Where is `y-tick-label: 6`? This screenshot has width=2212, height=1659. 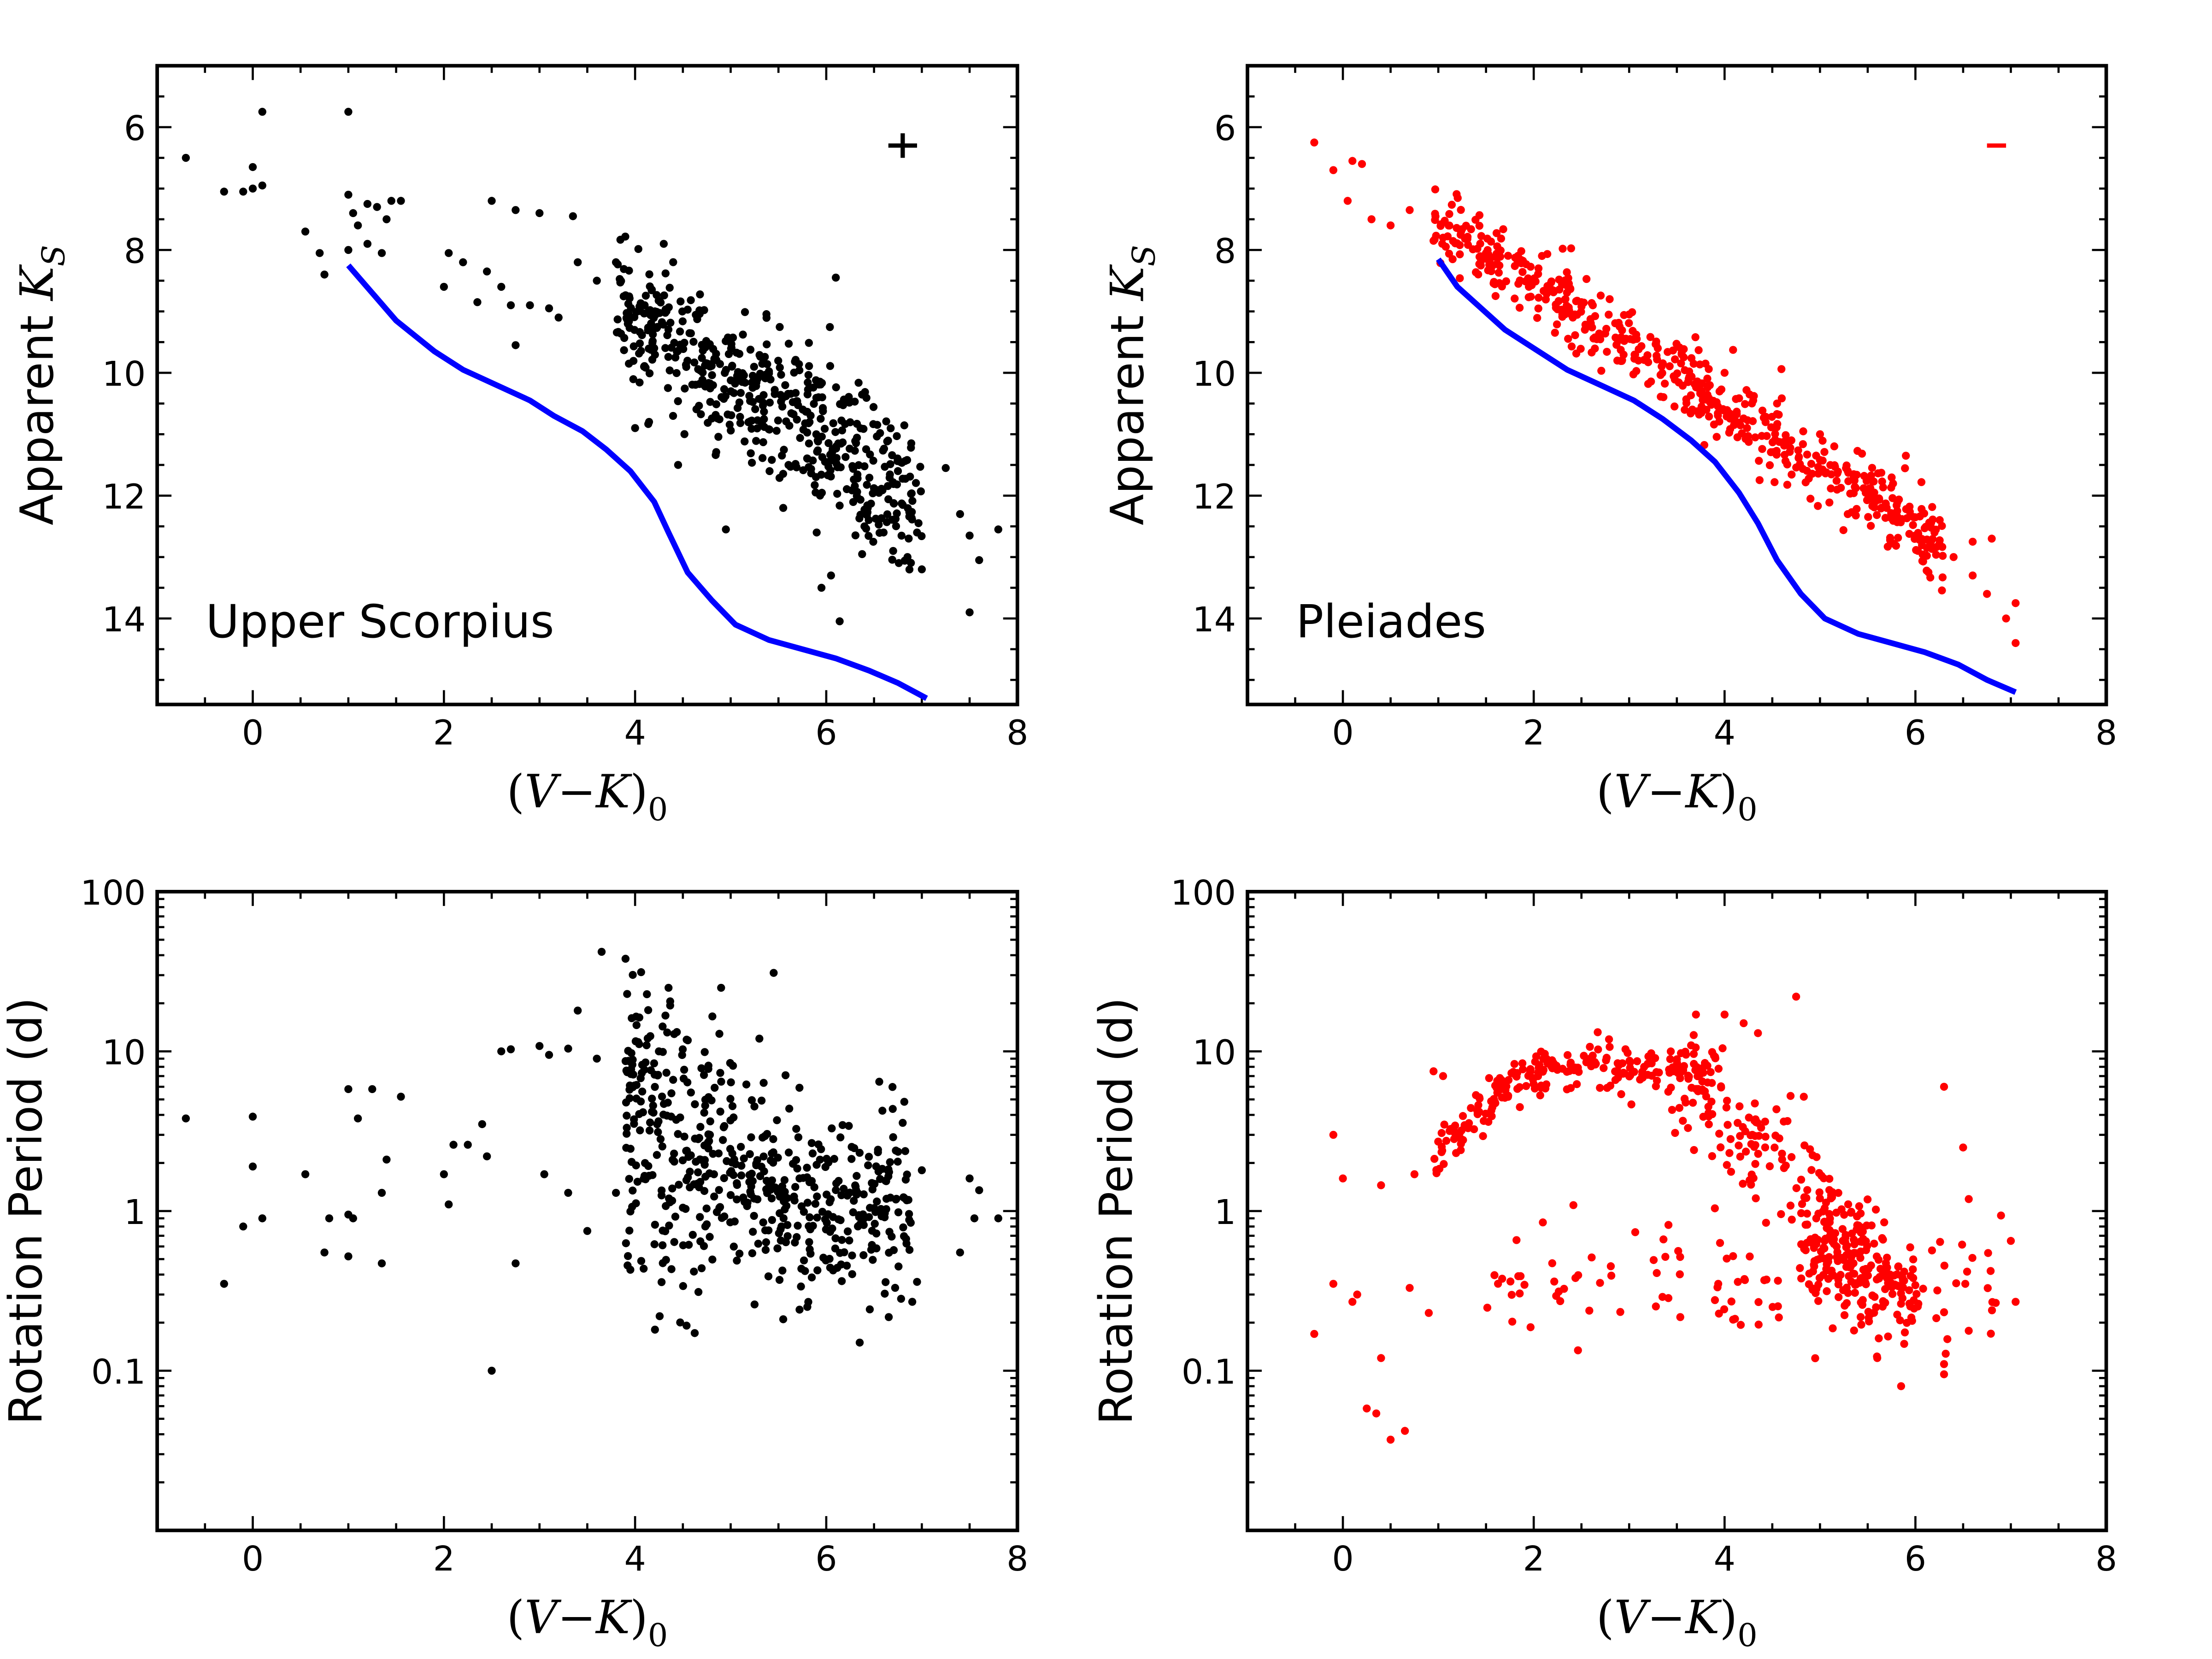
y-tick-label: 6 is located at coordinates (1225, 128).